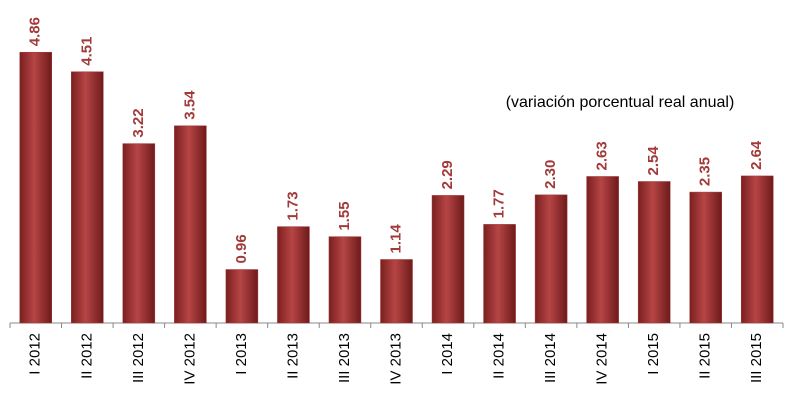 Image resolution: width=791 pixels, height=404 pixels. Describe the element at coordinates (705, 356) in the screenshot. I see `x-tick-label: II 2015` at that location.